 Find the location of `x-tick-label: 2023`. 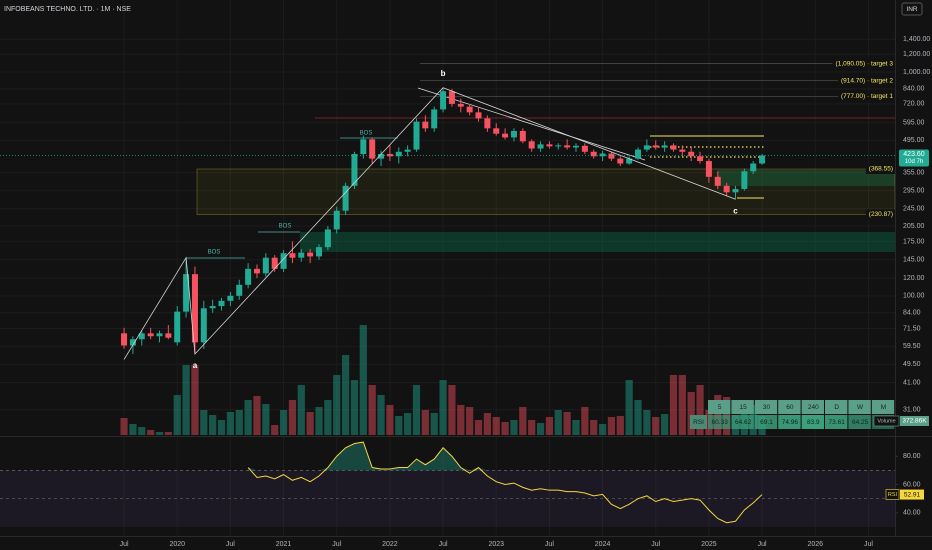

x-tick-label: 2023 is located at coordinates (496, 544).